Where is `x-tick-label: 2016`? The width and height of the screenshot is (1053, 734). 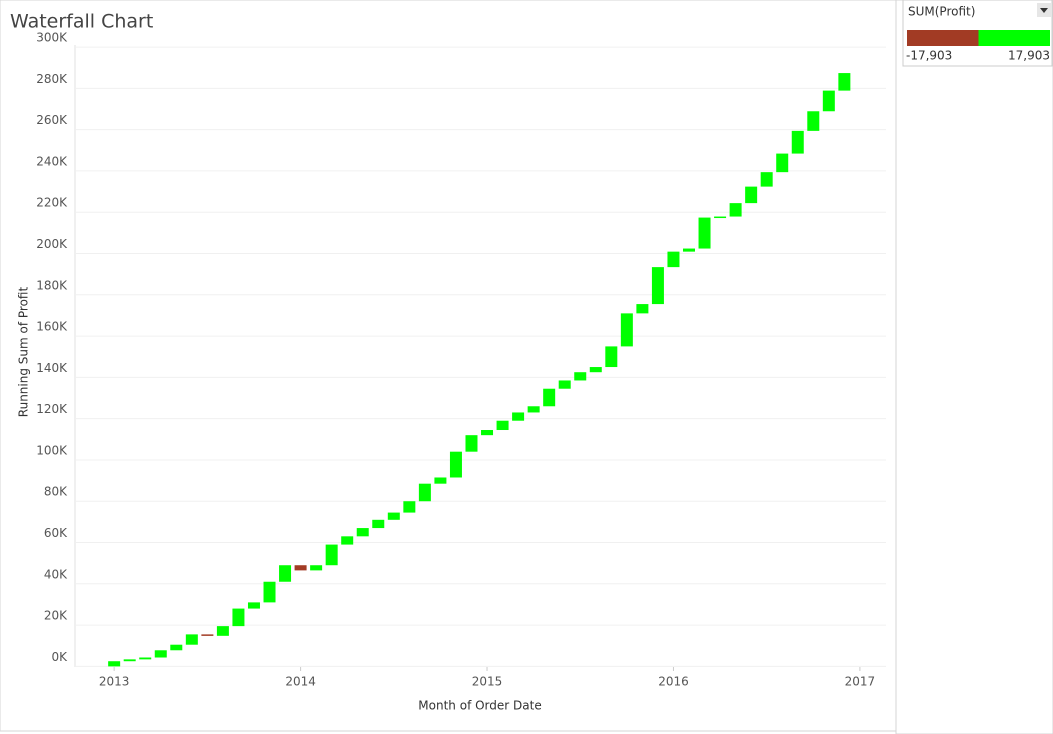 x-tick-label: 2016 is located at coordinates (673, 682).